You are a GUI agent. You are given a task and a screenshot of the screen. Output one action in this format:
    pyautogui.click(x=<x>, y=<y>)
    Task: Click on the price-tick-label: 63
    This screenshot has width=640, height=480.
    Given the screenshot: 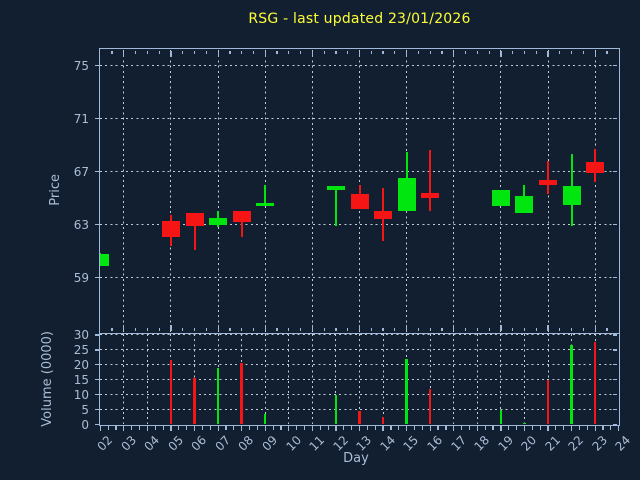 What is the action you would take?
    pyautogui.click(x=81, y=224)
    